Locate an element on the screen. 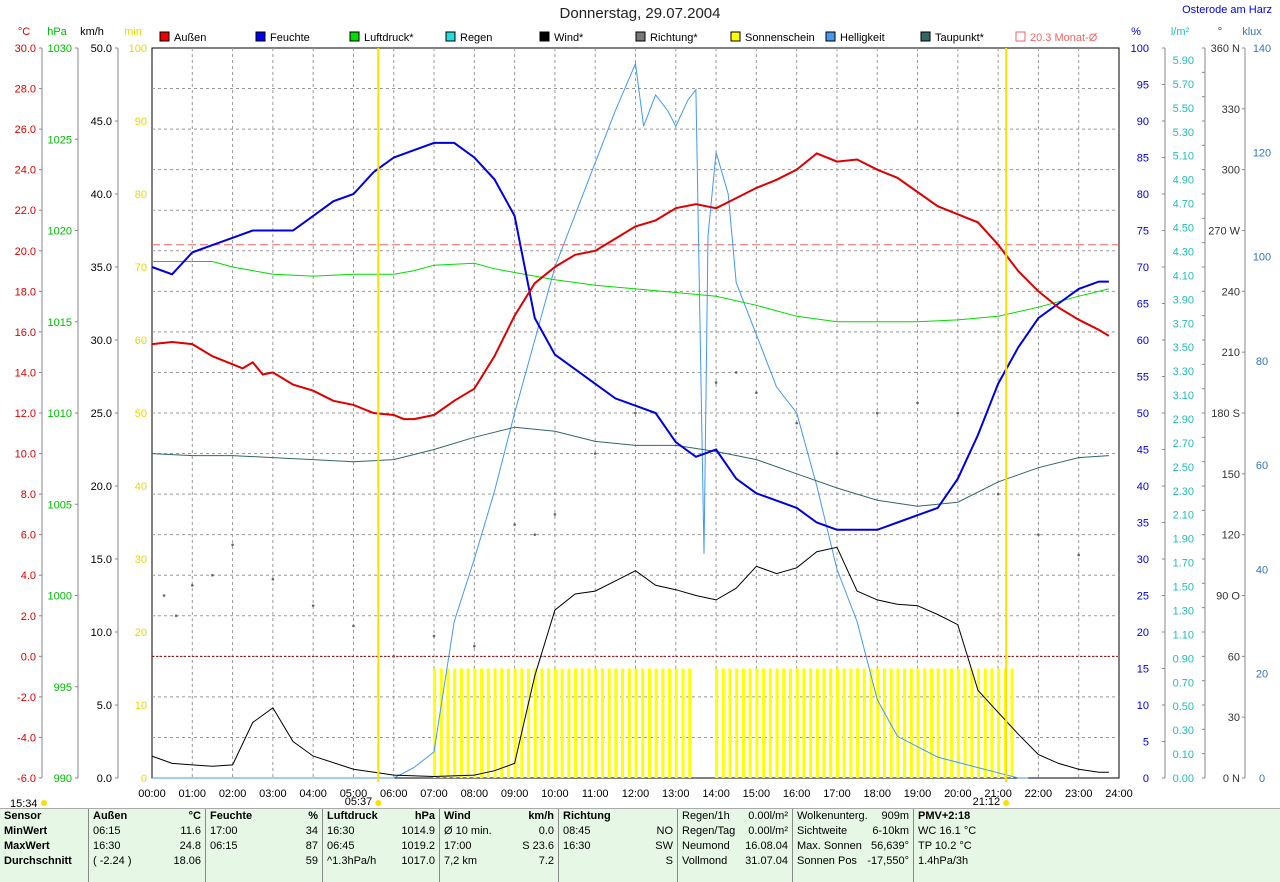  row-label-avg: Durchschnitt is located at coordinates (38, 861).